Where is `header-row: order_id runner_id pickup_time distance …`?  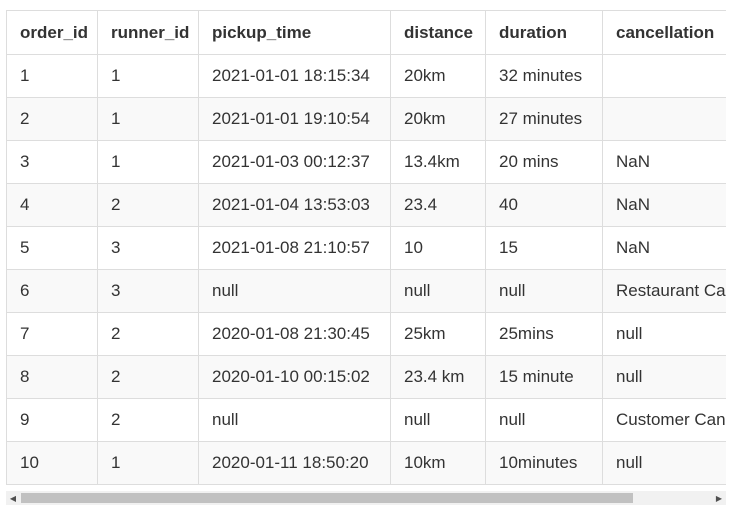 header-row: order_id runner_id pickup_time distance … is located at coordinates (366, 32).